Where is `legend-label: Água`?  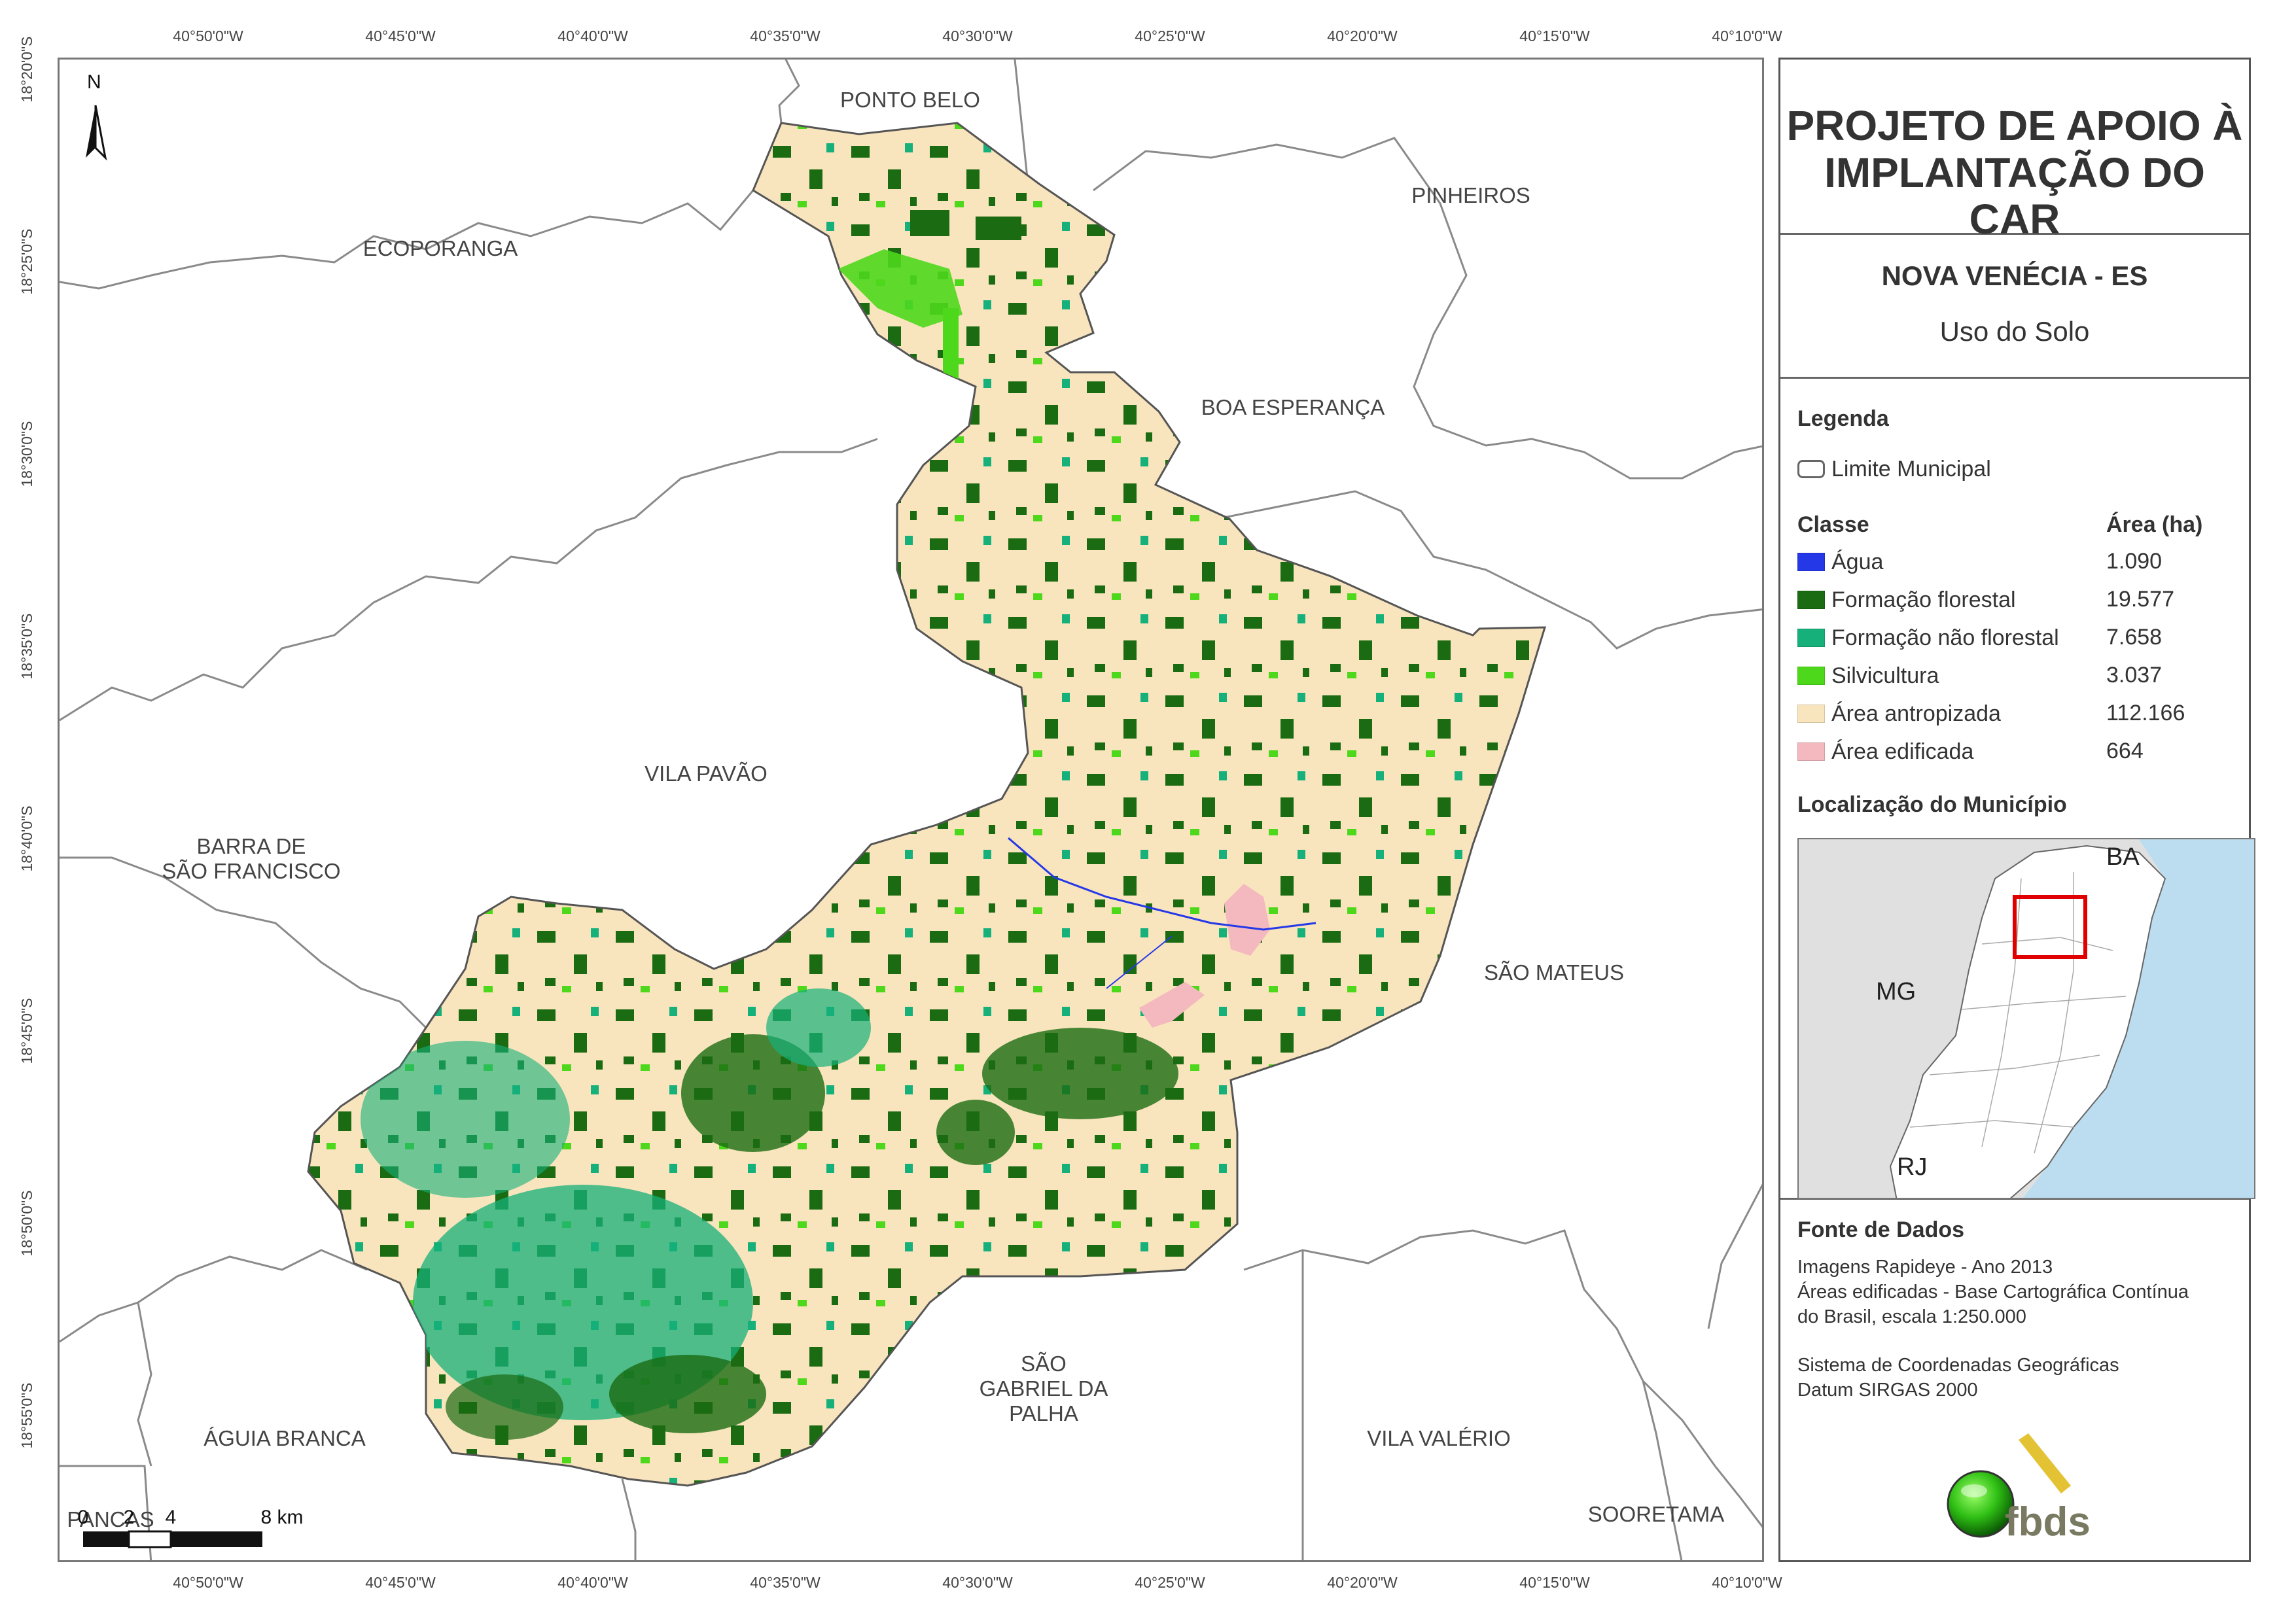 legend-label: Água is located at coordinates (1857, 561).